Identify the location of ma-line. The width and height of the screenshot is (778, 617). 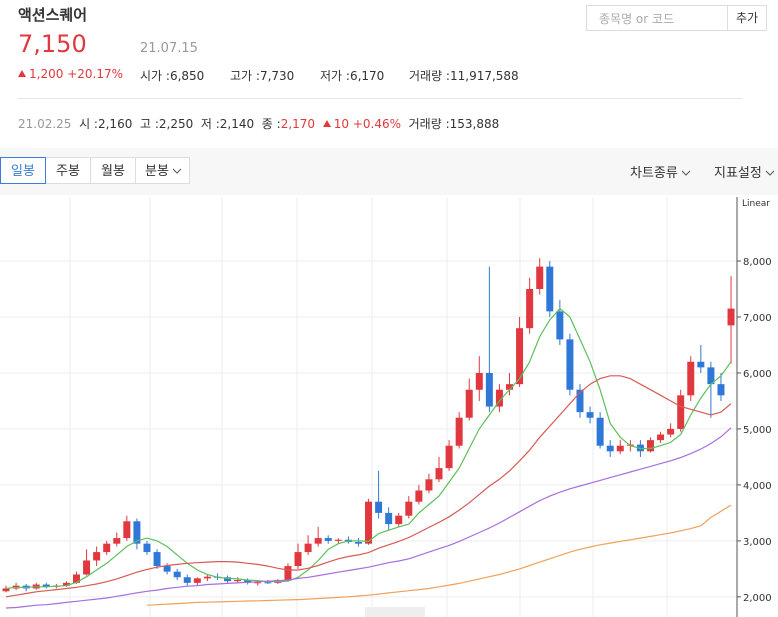
(439, 555).